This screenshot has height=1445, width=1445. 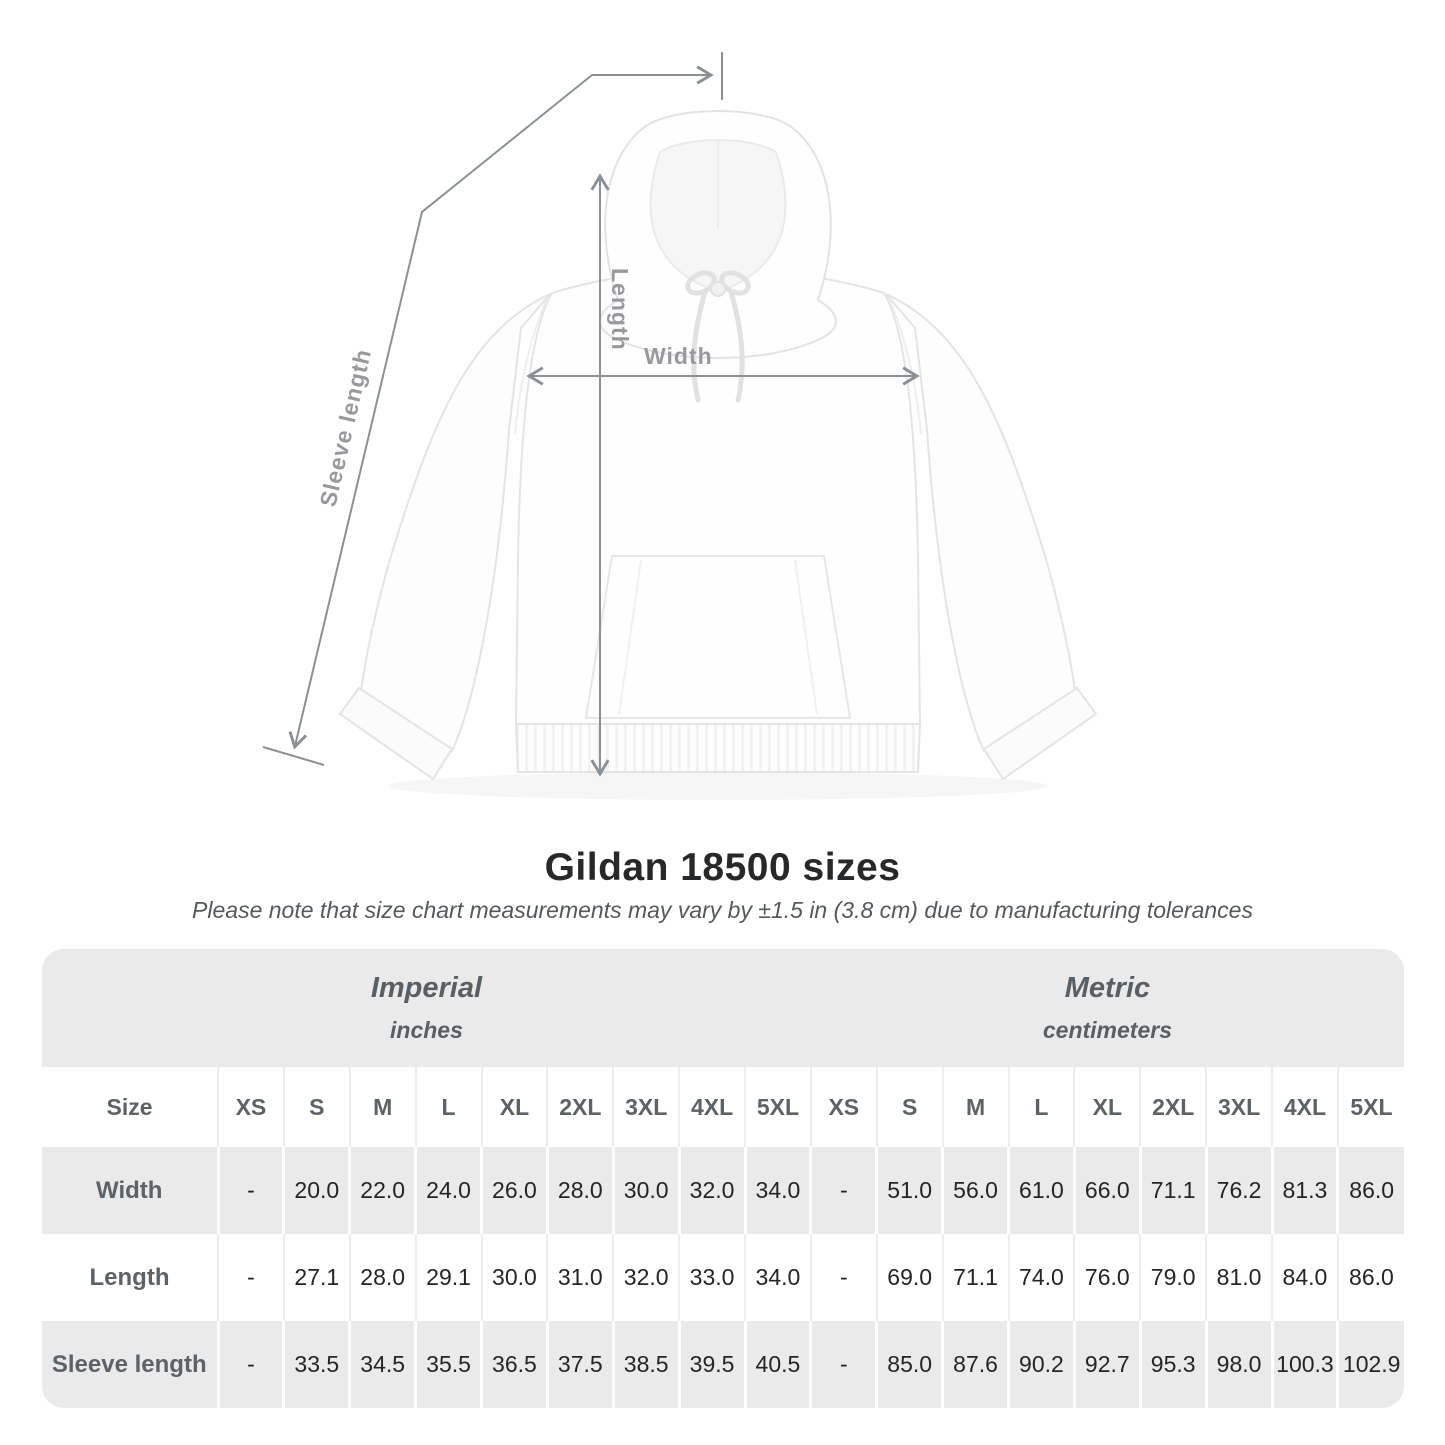 What do you see at coordinates (678, 356) in the screenshot?
I see `width-label: Width` at bounding box center [678, 356].